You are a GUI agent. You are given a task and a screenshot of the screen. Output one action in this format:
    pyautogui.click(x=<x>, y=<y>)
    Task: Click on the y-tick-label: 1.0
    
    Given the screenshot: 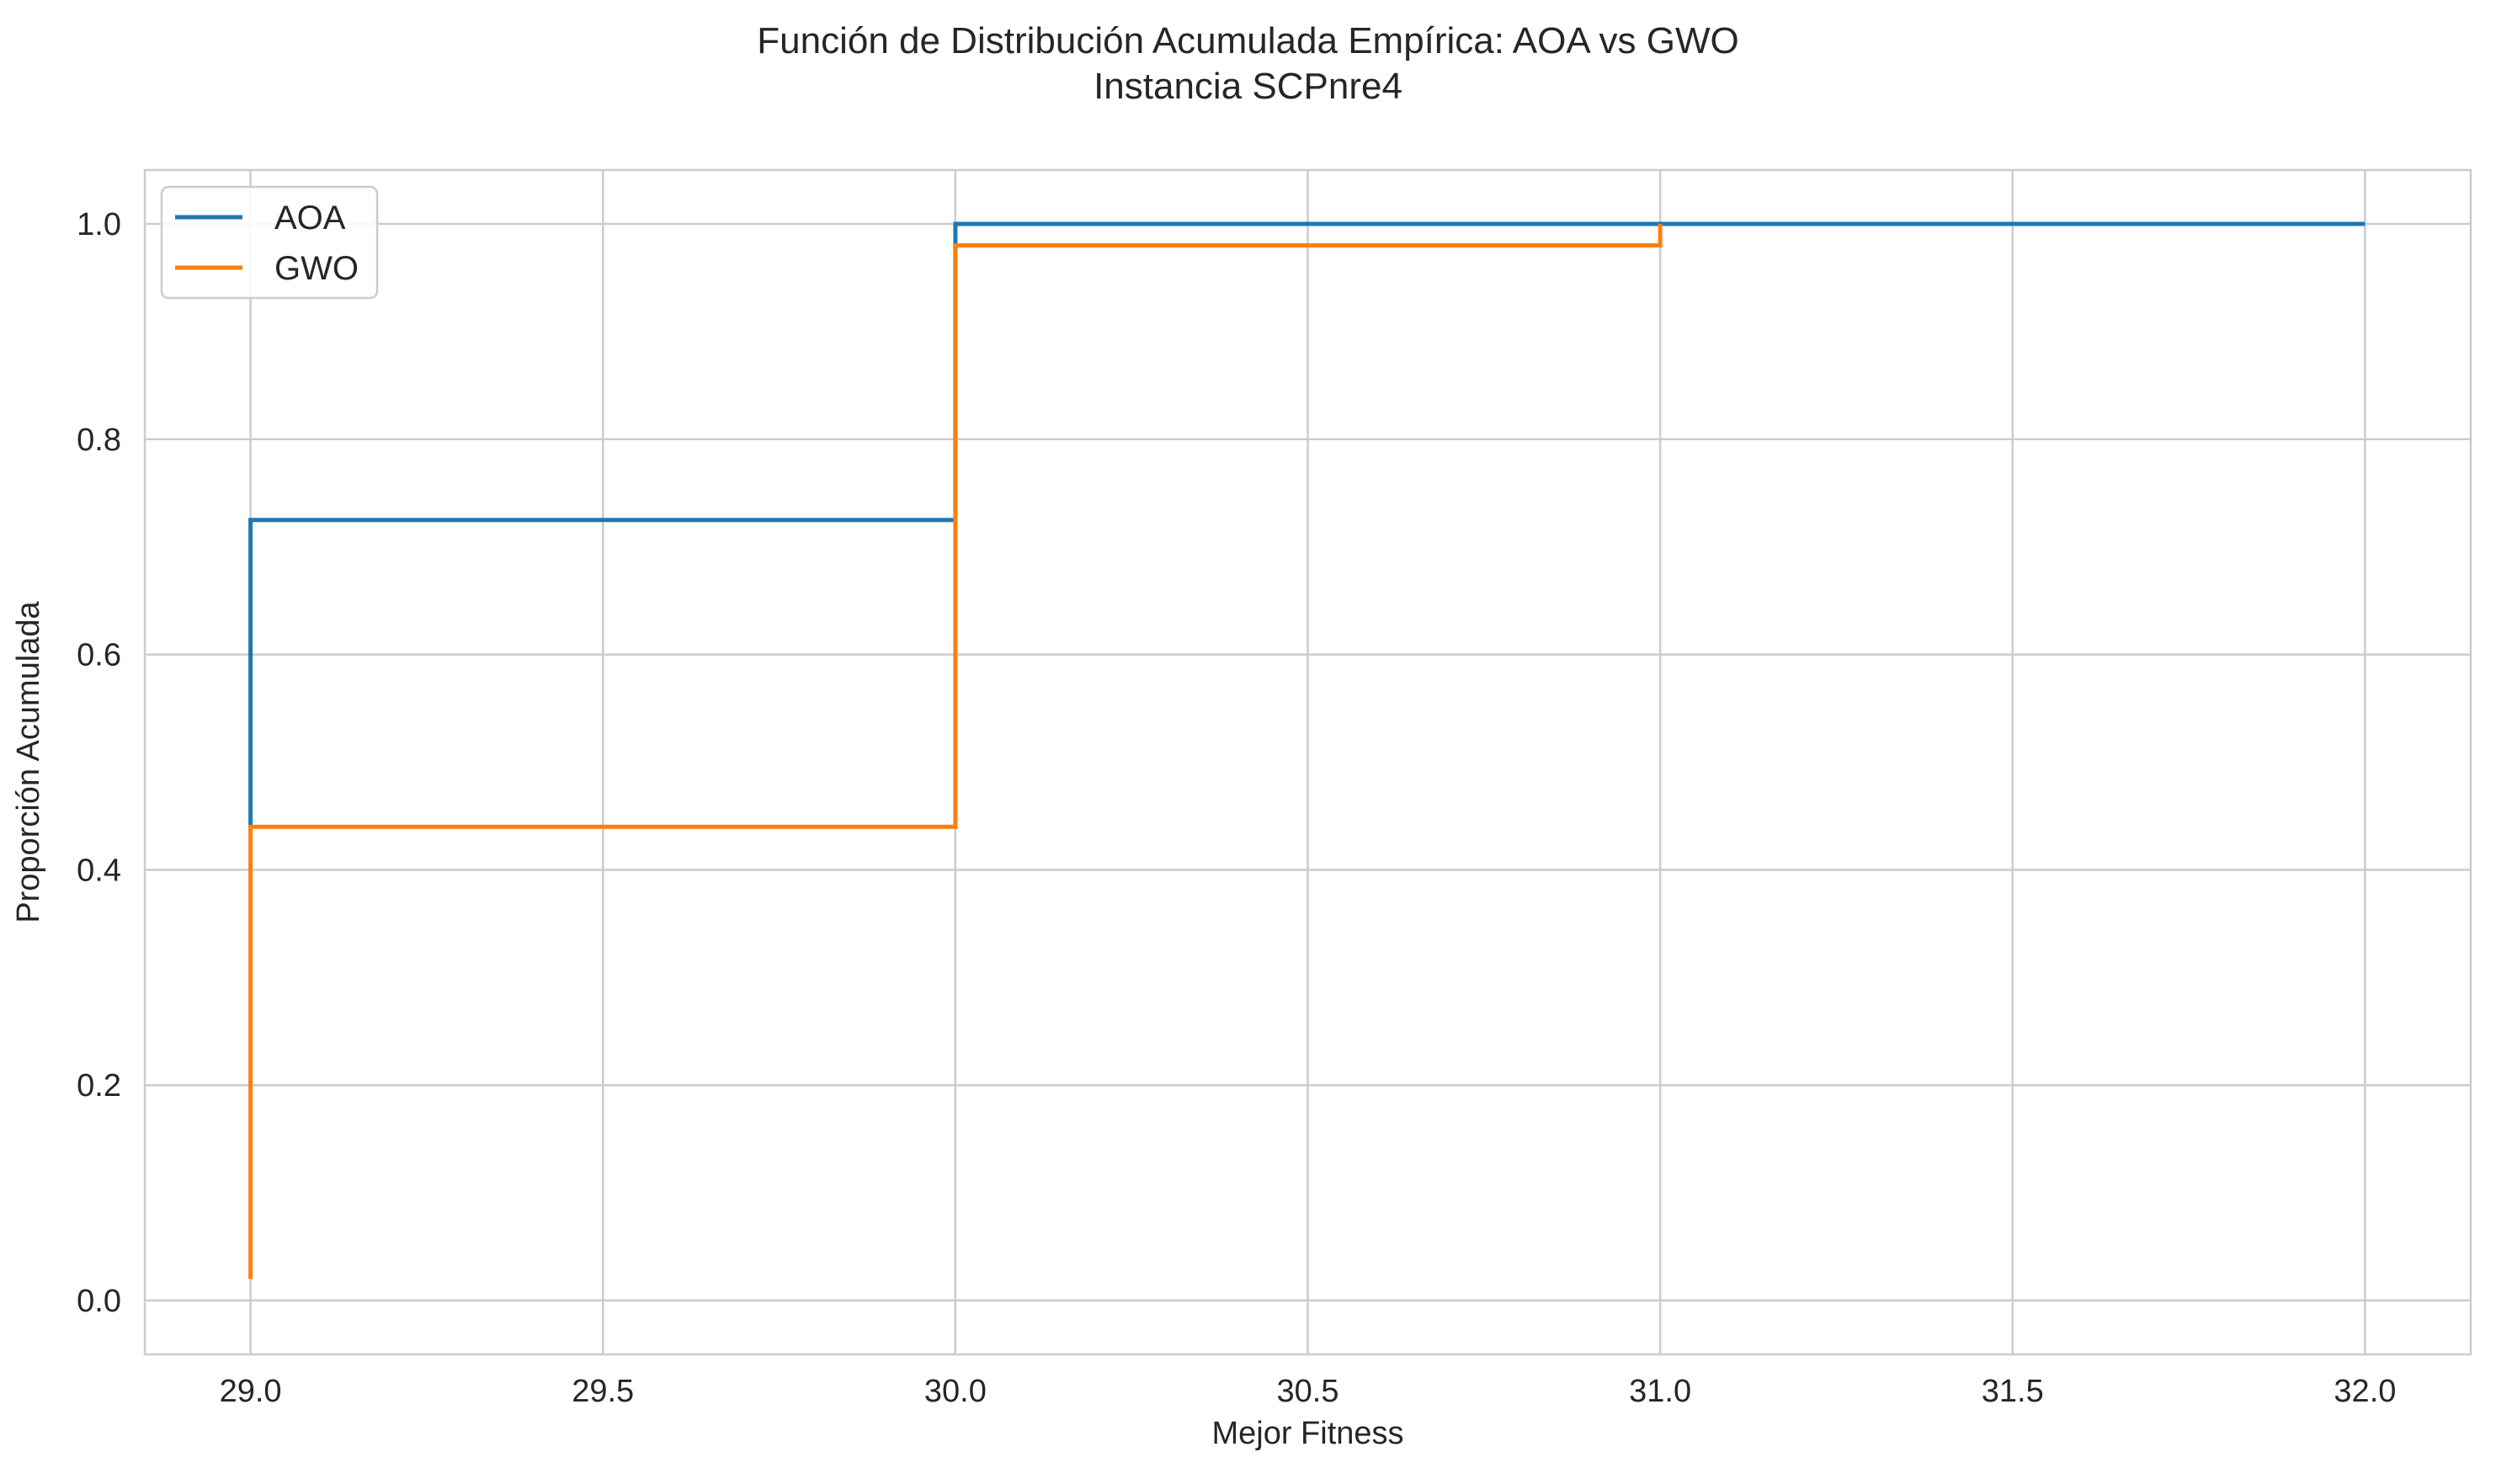 What is the action you would take?
    pyautogui.click(x=99, y=224)
    